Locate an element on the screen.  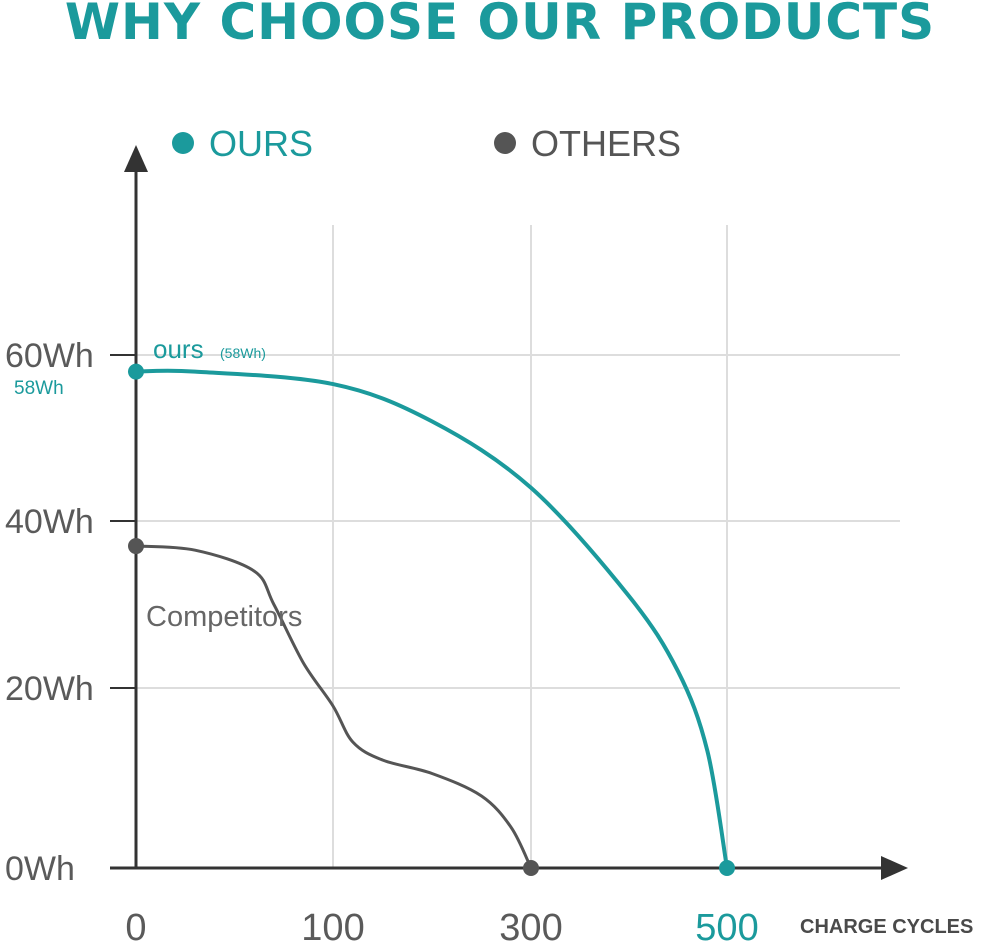
annotation-ours-label: ours is located at coordinates (178, 349).